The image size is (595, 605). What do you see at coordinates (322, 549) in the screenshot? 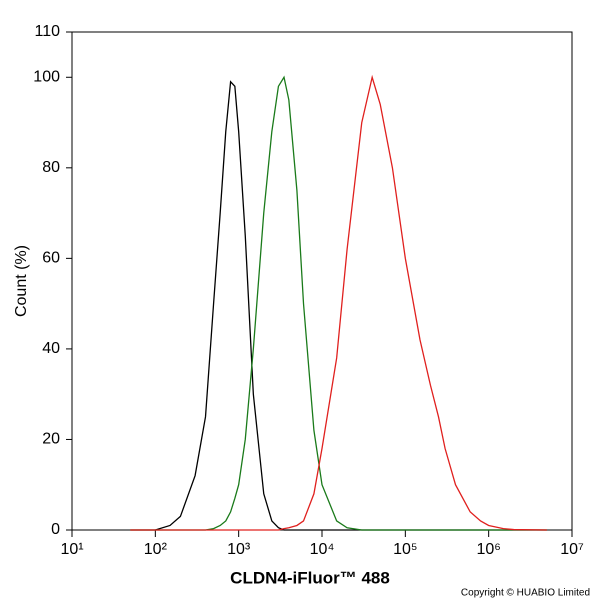
I see `x-tick-label: 10⁴` at bounding box center [322, 549].